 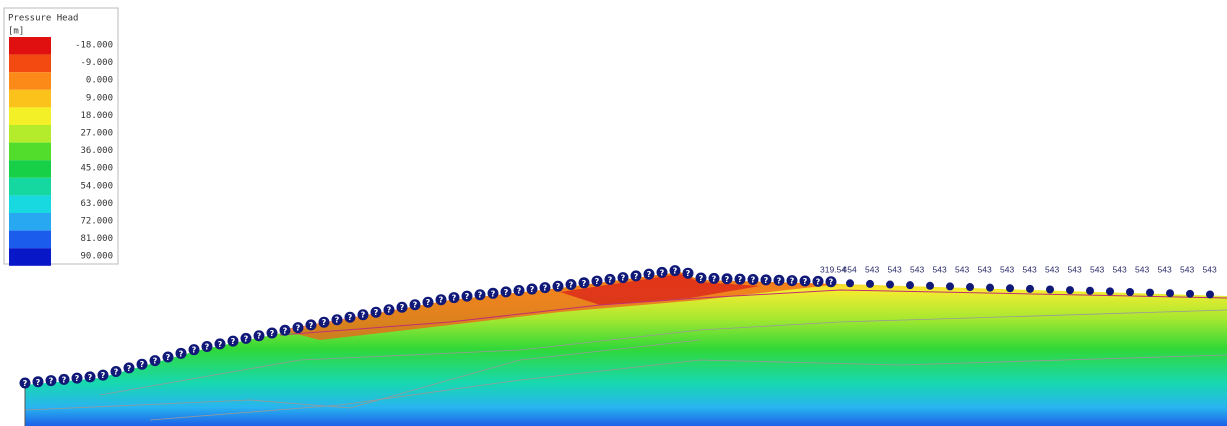 What do you see at coordinates (833, 269) in the screenshot?
I see `node-label: 319.54` at bounding box center [833, 269].